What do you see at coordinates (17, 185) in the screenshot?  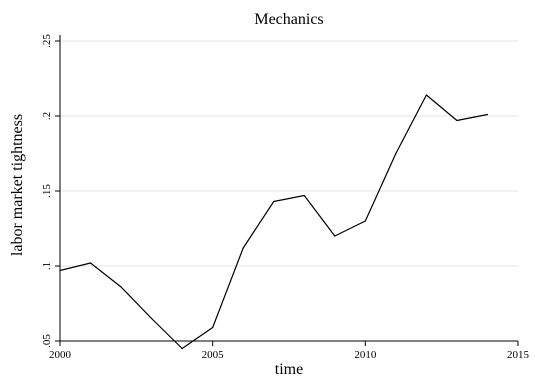 I see `y-axis-label: labor market tightness` at bounding box center [17, 185].